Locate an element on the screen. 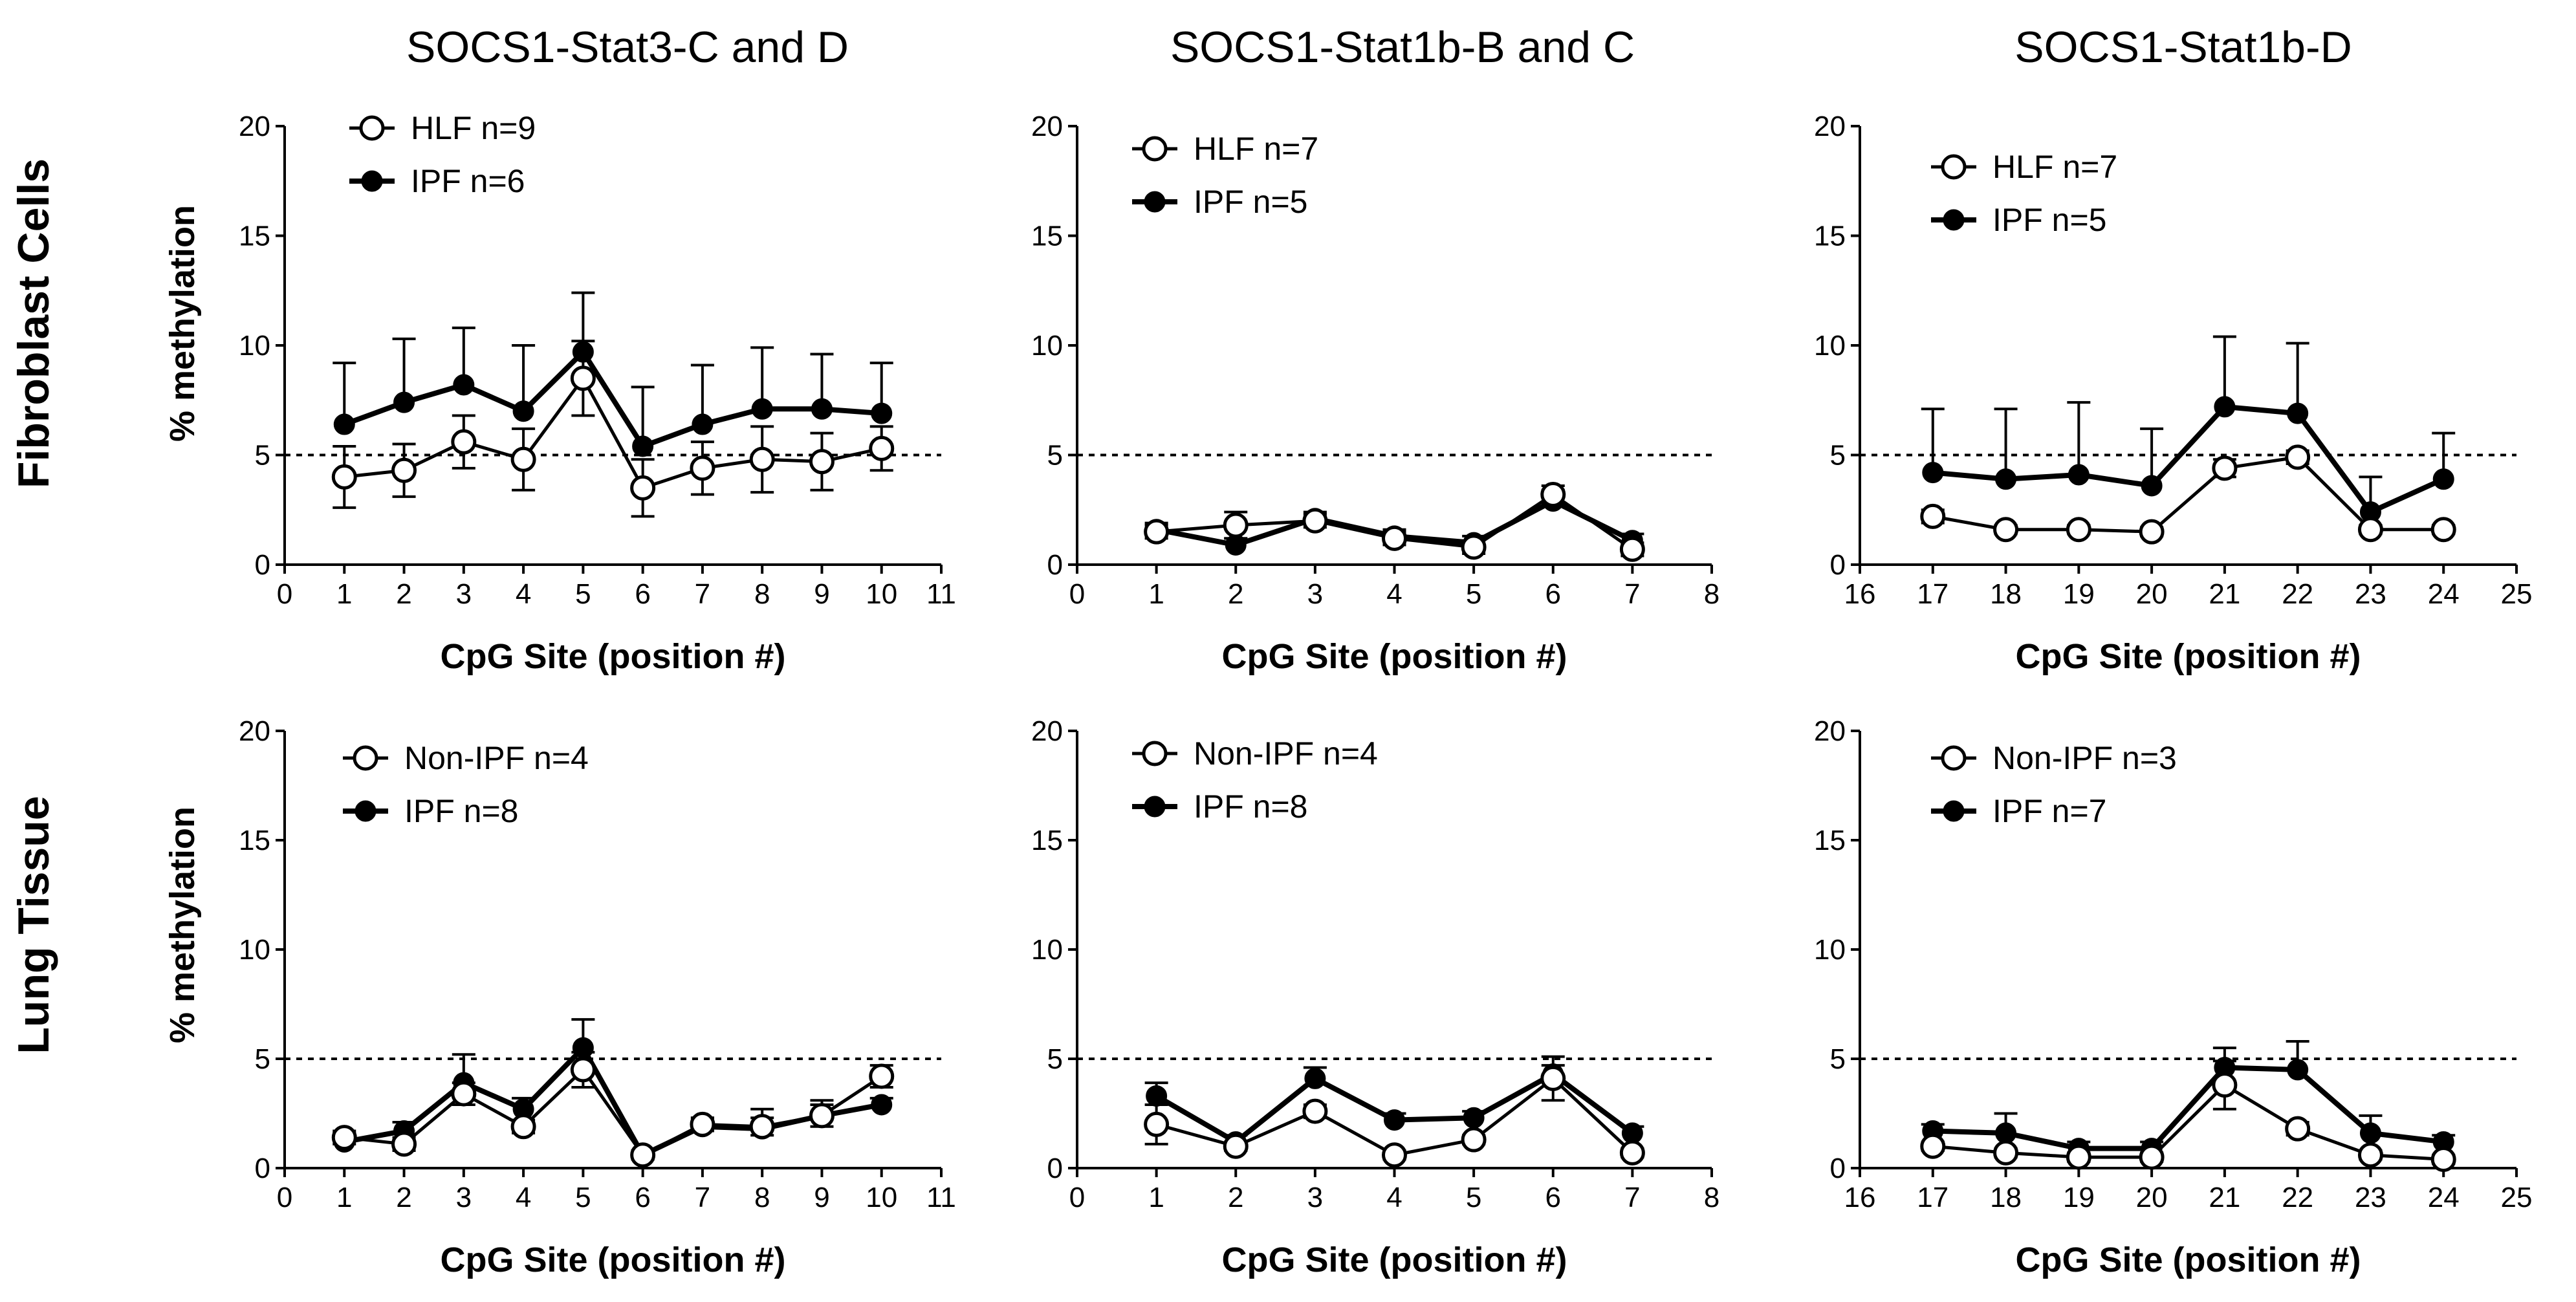 Image resolution: width=2576 pixels, height=1302 pixels. legend-label: HLF n=9 is located at coordinates (473, 128).